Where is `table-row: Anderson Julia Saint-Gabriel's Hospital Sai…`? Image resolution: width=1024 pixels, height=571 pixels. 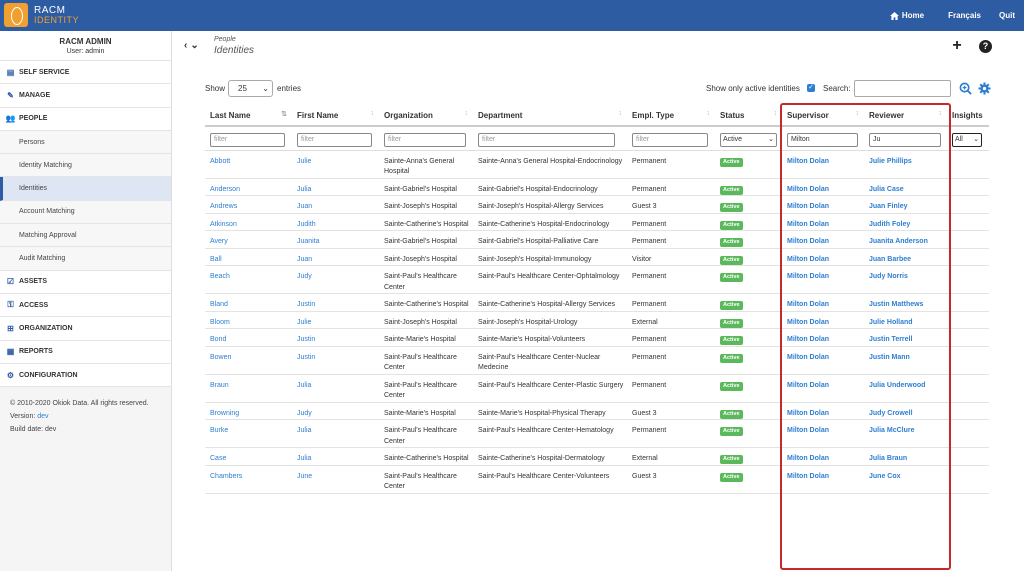
table-row: Anderson Julia Saint-Gabriel's Hospital Sai… is located at coordinates (597, 187).